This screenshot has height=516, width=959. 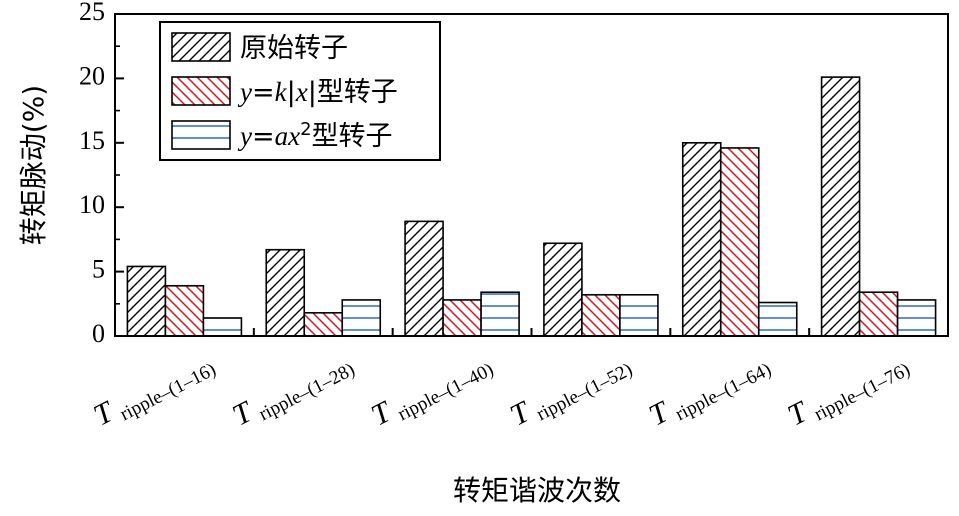 What do you see at coordinates (639, 315) in the screenshot?
I see `bar-s3-c4` at bounding box center [639, 315].